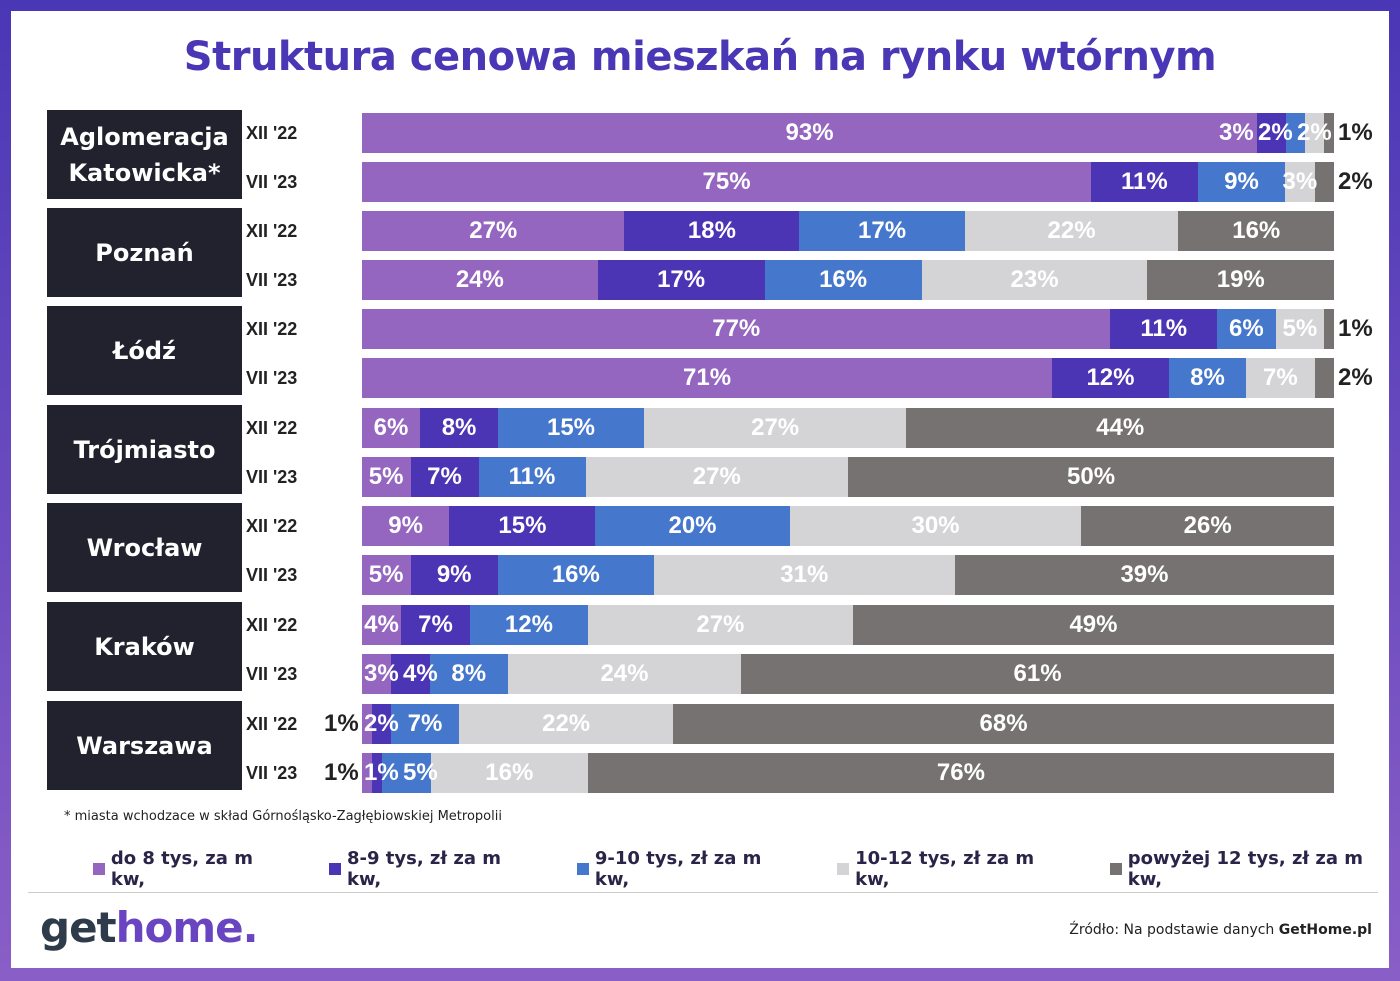 This screenshot has height=981, width=1400. What do you see at coordinates (688, 869) in the screenshot?
I see `legend-item: 9-10 tys, zł za m kw,` at bounding box center [688, 869].